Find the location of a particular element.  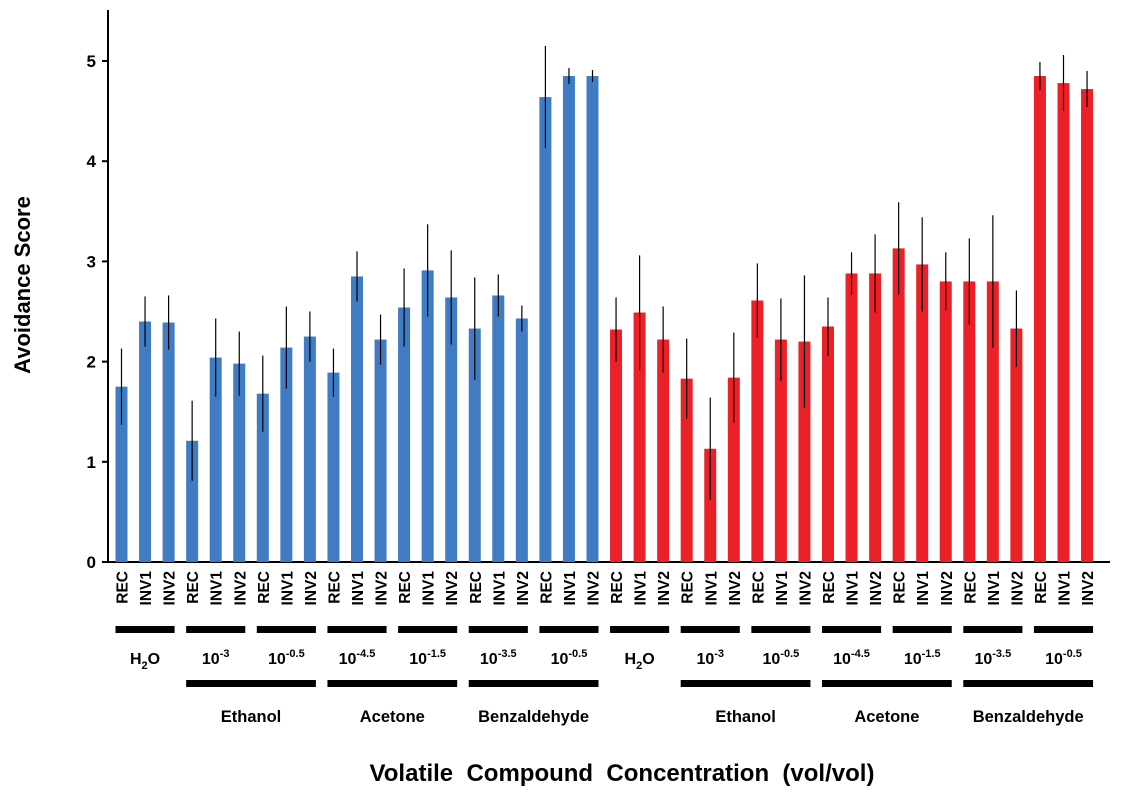

concentration-label: H2O is located at coordinates (640, 661).